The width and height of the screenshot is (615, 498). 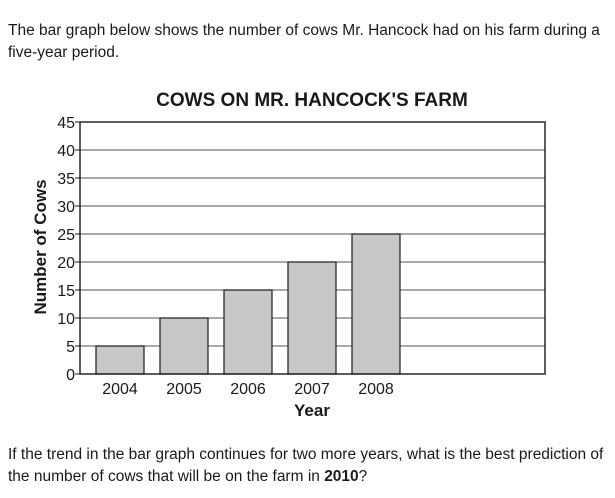 What do you see at coordinates (40, 246) in the screenshot?
I see `y-axis-label: Number of Cows` at bounding box center [40, 246].